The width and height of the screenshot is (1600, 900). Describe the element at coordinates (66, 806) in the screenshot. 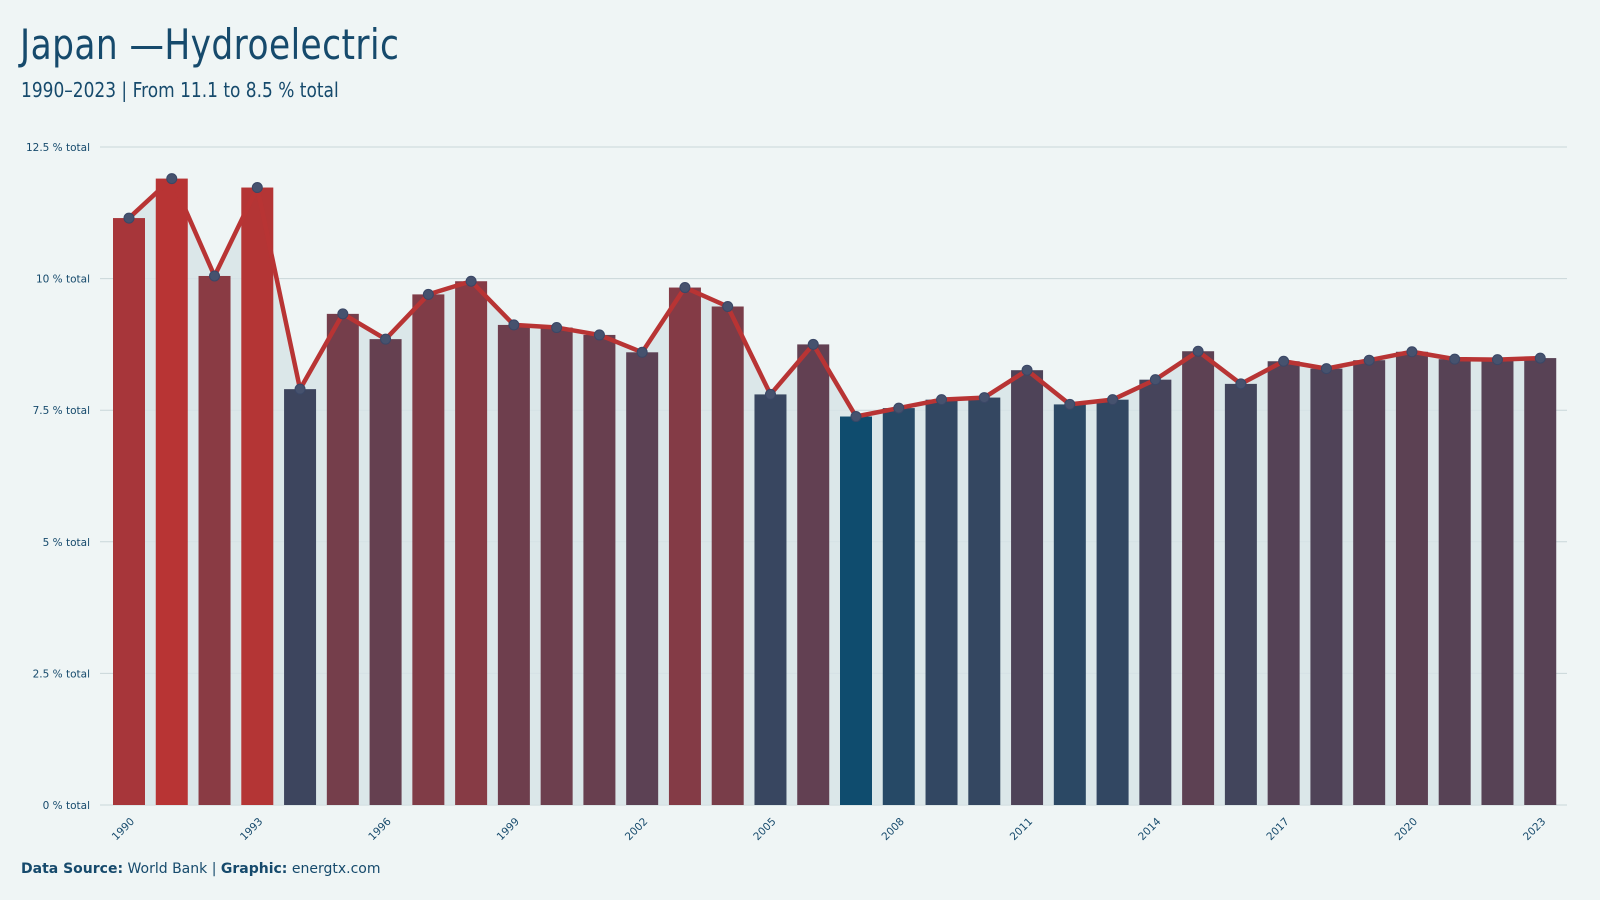

I see `y-tick-label: 0 % total` at that location.